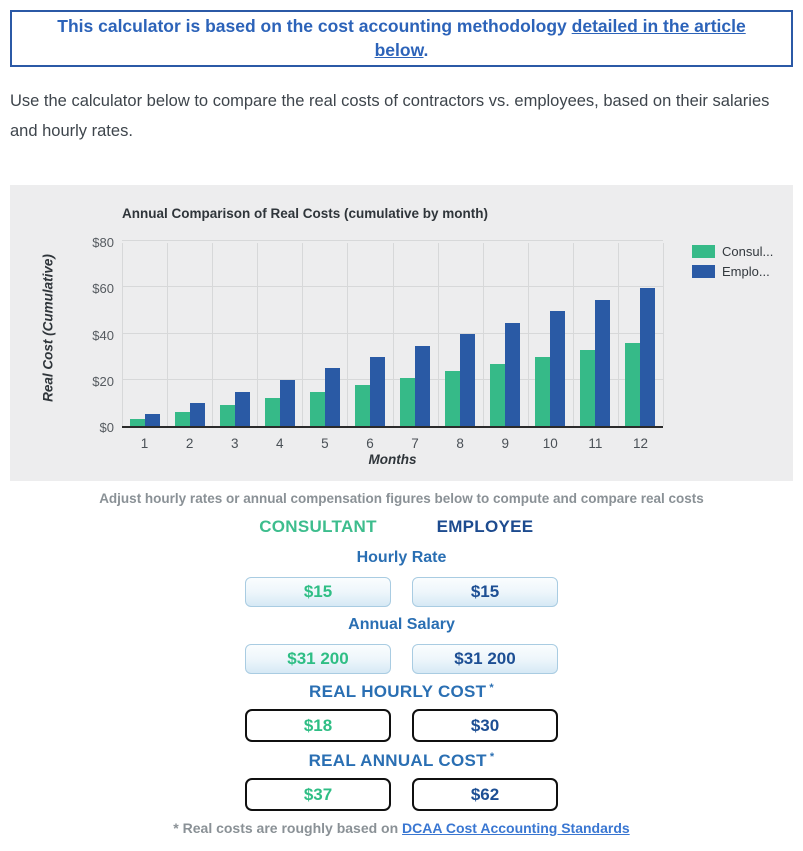  What do you see at coordinates (318, 794) in the screenshot?
I see `consultant-real-annual-cost-output: $37` at bounding box center [318, 794].